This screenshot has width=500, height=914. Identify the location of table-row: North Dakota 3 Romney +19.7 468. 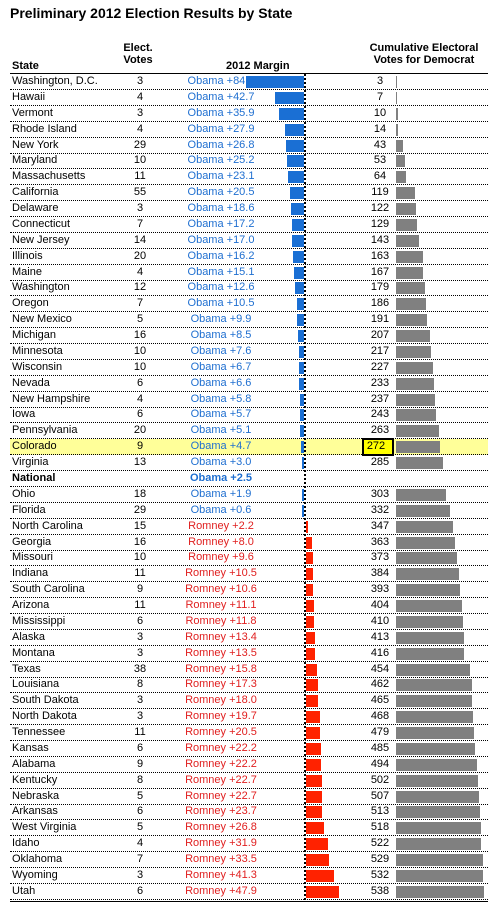
(249, 717).